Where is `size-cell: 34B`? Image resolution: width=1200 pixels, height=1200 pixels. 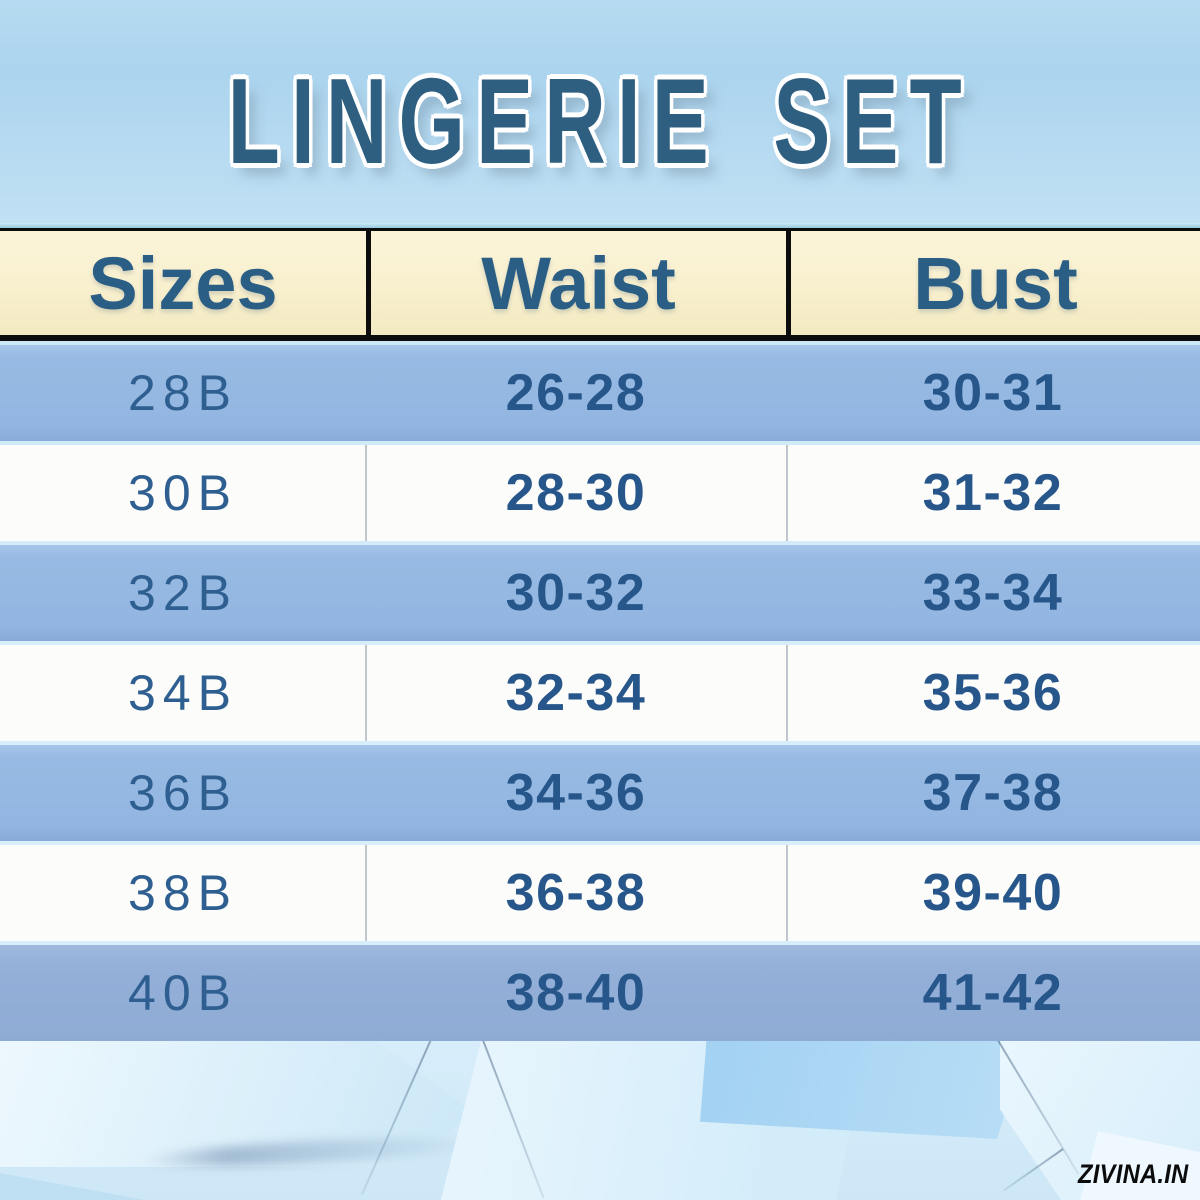 size-cell: 34B is located at coordinates (183, 693).